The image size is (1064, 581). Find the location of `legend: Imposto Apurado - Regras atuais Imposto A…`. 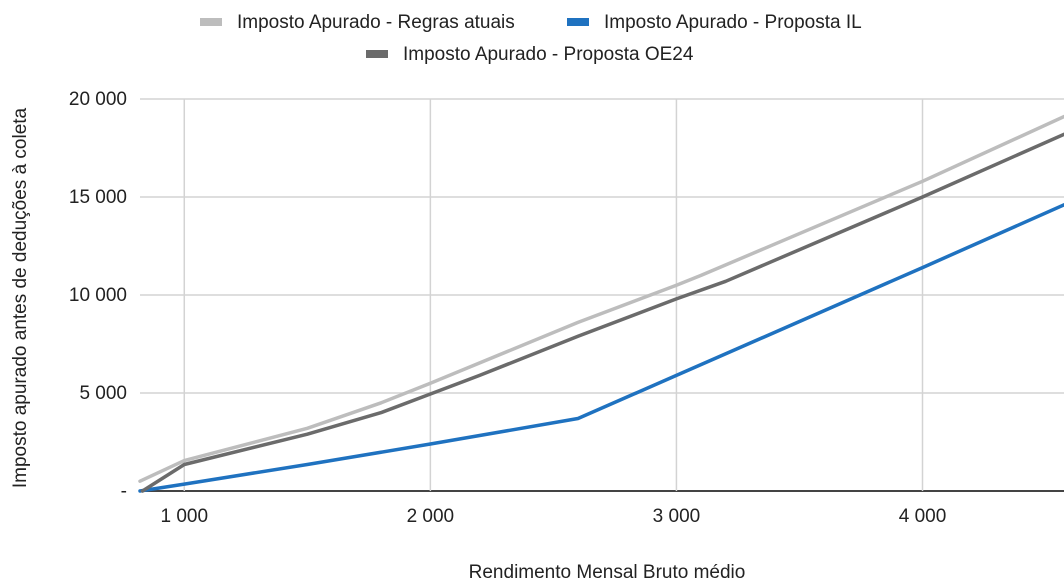

legend: Imposto Apurado - Regras atuais Imposto A… is located at coordinates (531, 38).